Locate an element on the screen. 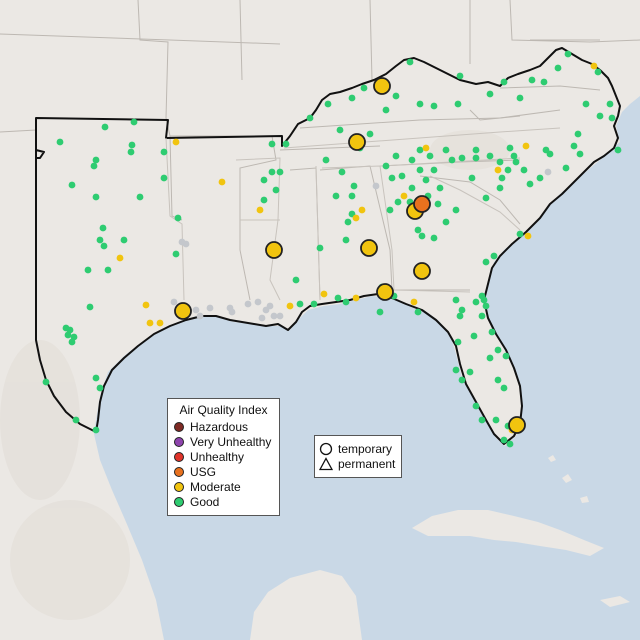 The image size is (640, 640). legend-item-very-unhealthy: Very Unhealthy is located at coordinates (222, 442).